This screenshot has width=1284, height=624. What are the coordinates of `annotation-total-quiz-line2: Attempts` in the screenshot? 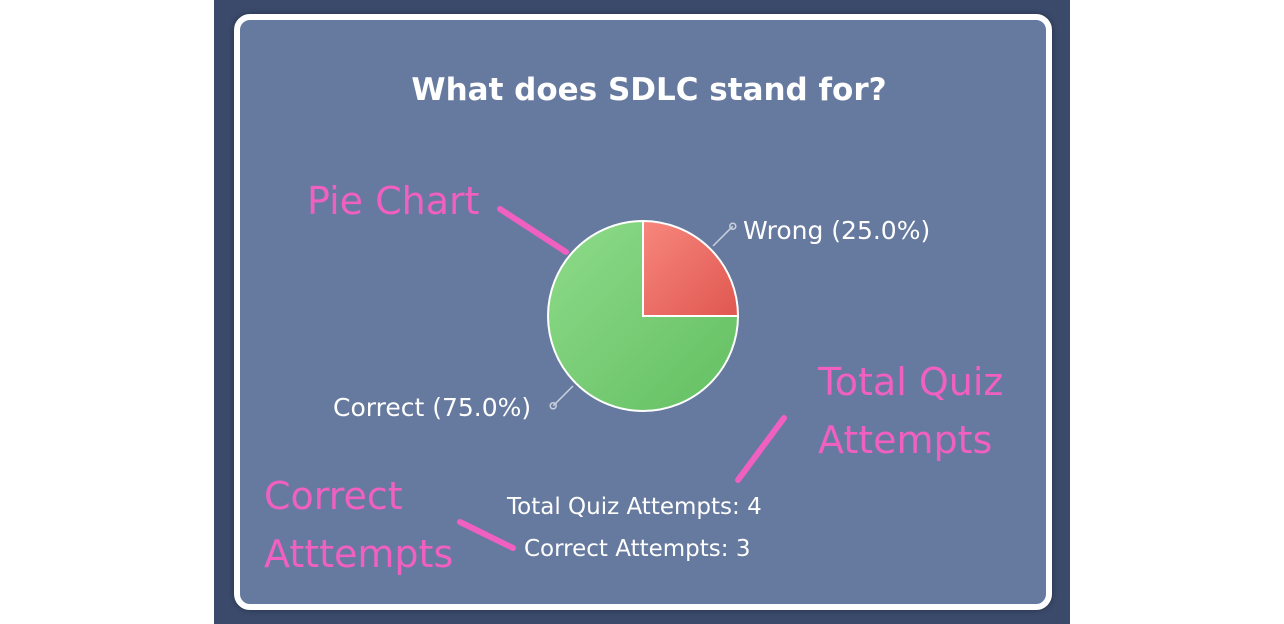 It's located at (905, 440).